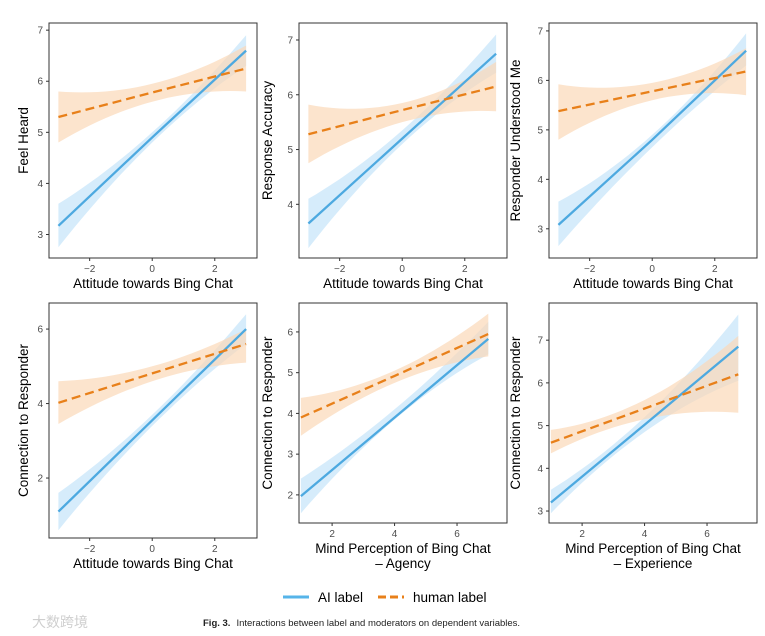  I want to click on legend-human-label: human label, so click(450, 597).